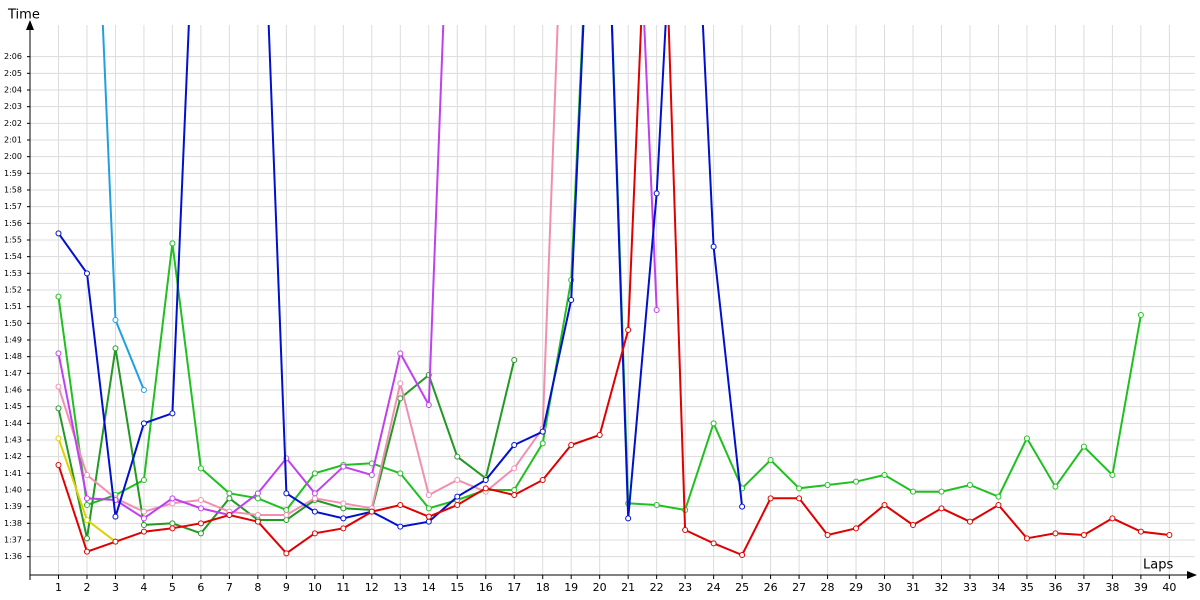 The image size is (1200, 600). What do you see at coordinates (86, 587) in the screenshot?
I see `x-tick-label: 2` at bounding box center [86, 587].